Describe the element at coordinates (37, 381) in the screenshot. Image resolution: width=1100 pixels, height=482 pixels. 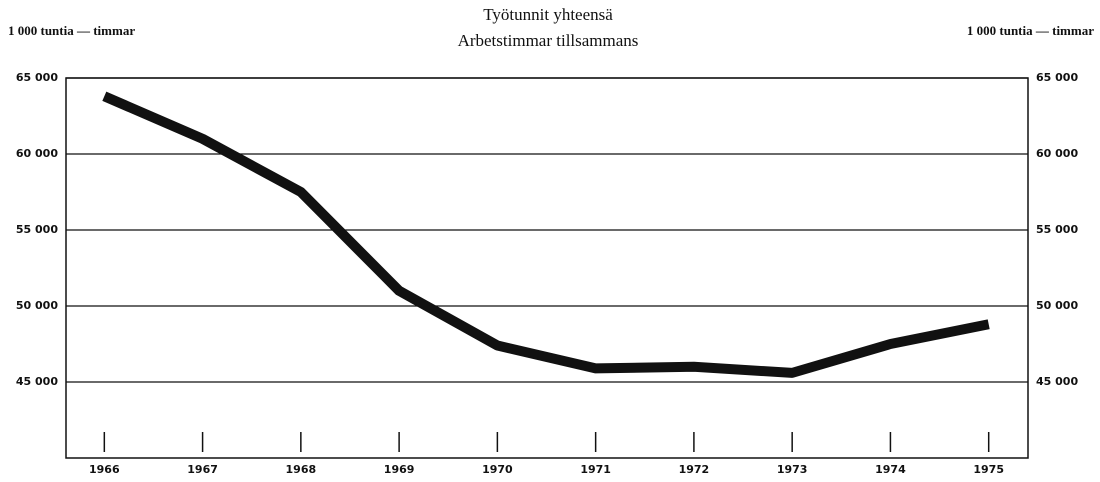
I see `y-tick-label: 45 000` at that location.